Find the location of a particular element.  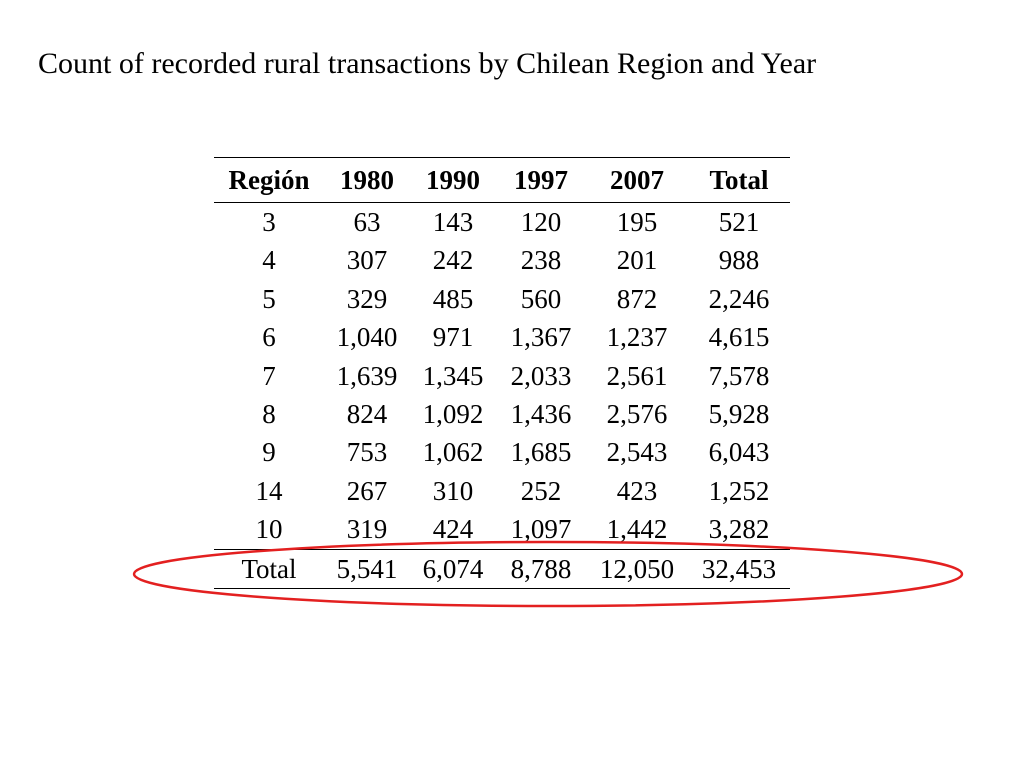

table-cell: 1,685 is located at coordinates (541, 452).